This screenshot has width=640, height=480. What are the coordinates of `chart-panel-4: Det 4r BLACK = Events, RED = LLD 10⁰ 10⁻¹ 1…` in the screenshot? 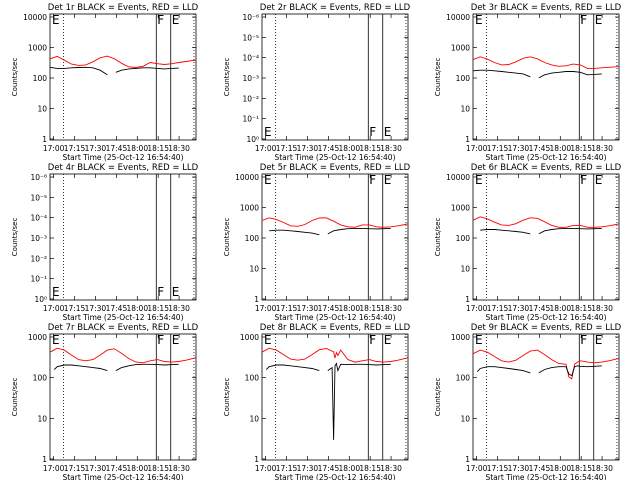 It's located at (105, 242).